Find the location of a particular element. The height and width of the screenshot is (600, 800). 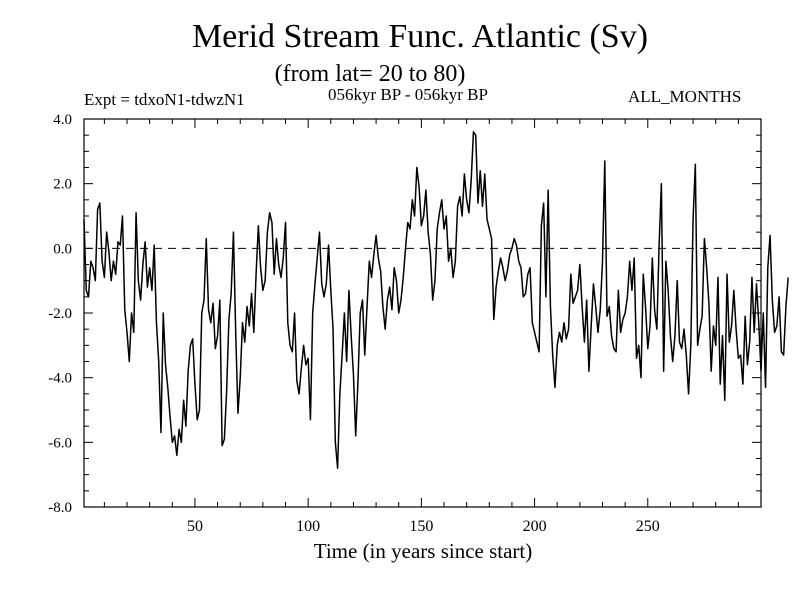

y-tick-label: -2.0 is located at coordinates (60, 314).